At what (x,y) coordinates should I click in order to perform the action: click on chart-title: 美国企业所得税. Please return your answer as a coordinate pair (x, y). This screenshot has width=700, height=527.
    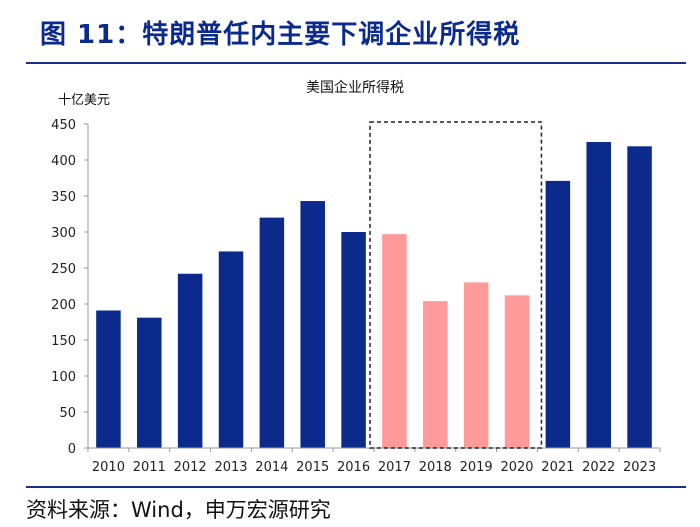
    Looking at the image, I should click on (355, 87).